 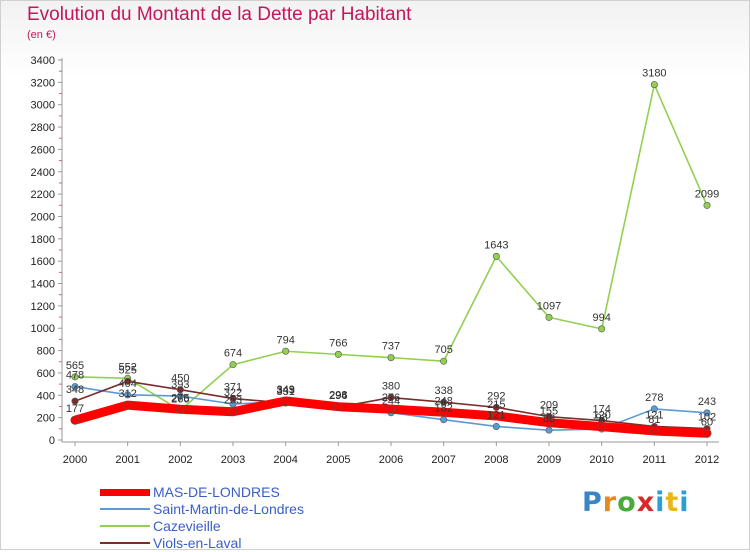 I want to click on data-label-cazevieille: 3180, so click(x=654, y=74).